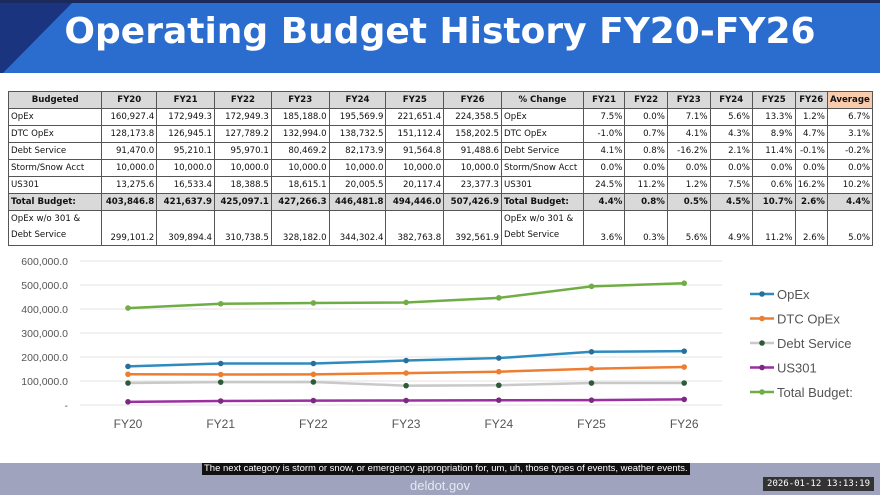  What do you see at coordinates (808, 319) in the screenshot?
I see `legend-label: DTC OpEx` at bounding box center [808, 319].